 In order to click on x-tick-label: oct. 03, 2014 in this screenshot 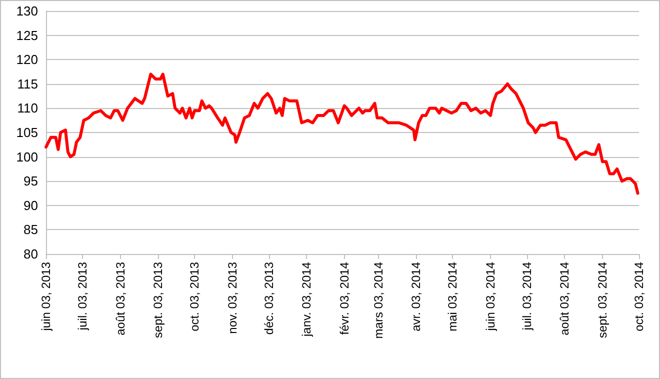, I will do `click(639, 297)`.